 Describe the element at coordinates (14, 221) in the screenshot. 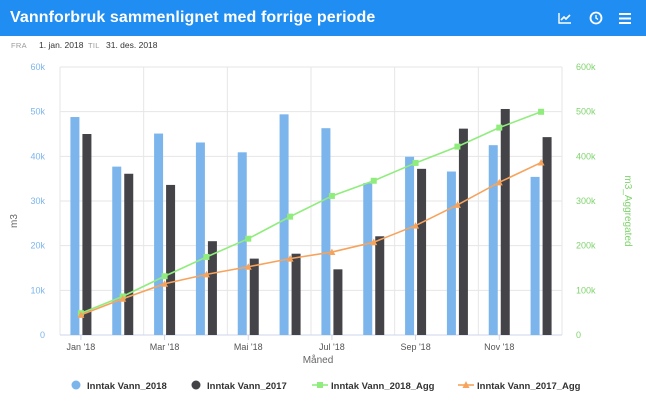

I see `y-axis-title: m3` at that location.